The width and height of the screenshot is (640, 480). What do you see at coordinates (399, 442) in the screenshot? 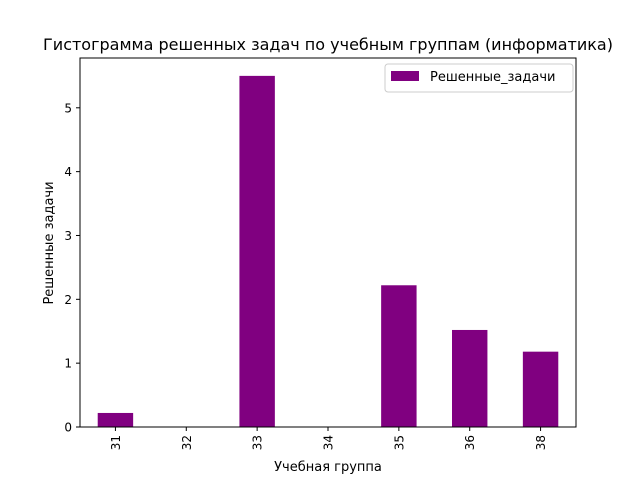
I see `x-tick-label: 35` at bounding box center [399, 442].